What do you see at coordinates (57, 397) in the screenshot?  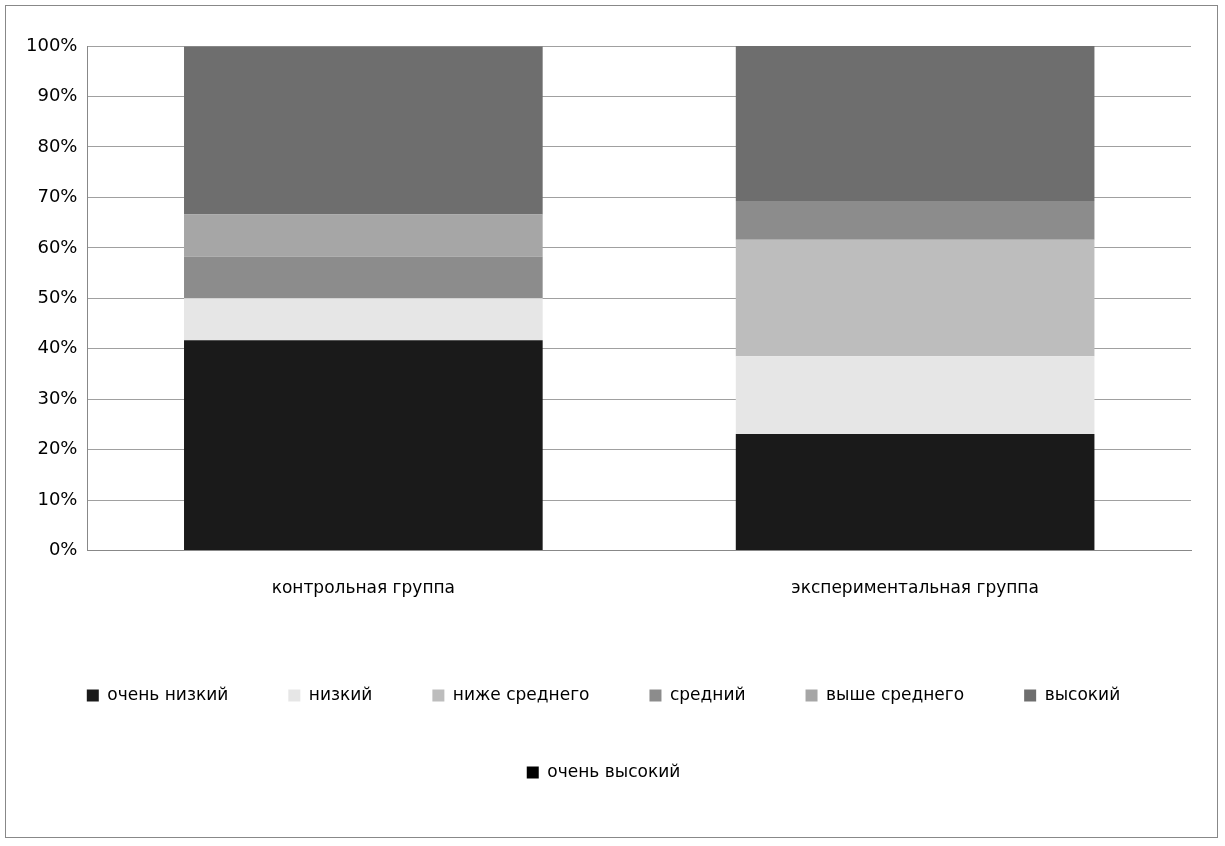 I see `y-tick-label: 30%` at bounding box center [57, 397].